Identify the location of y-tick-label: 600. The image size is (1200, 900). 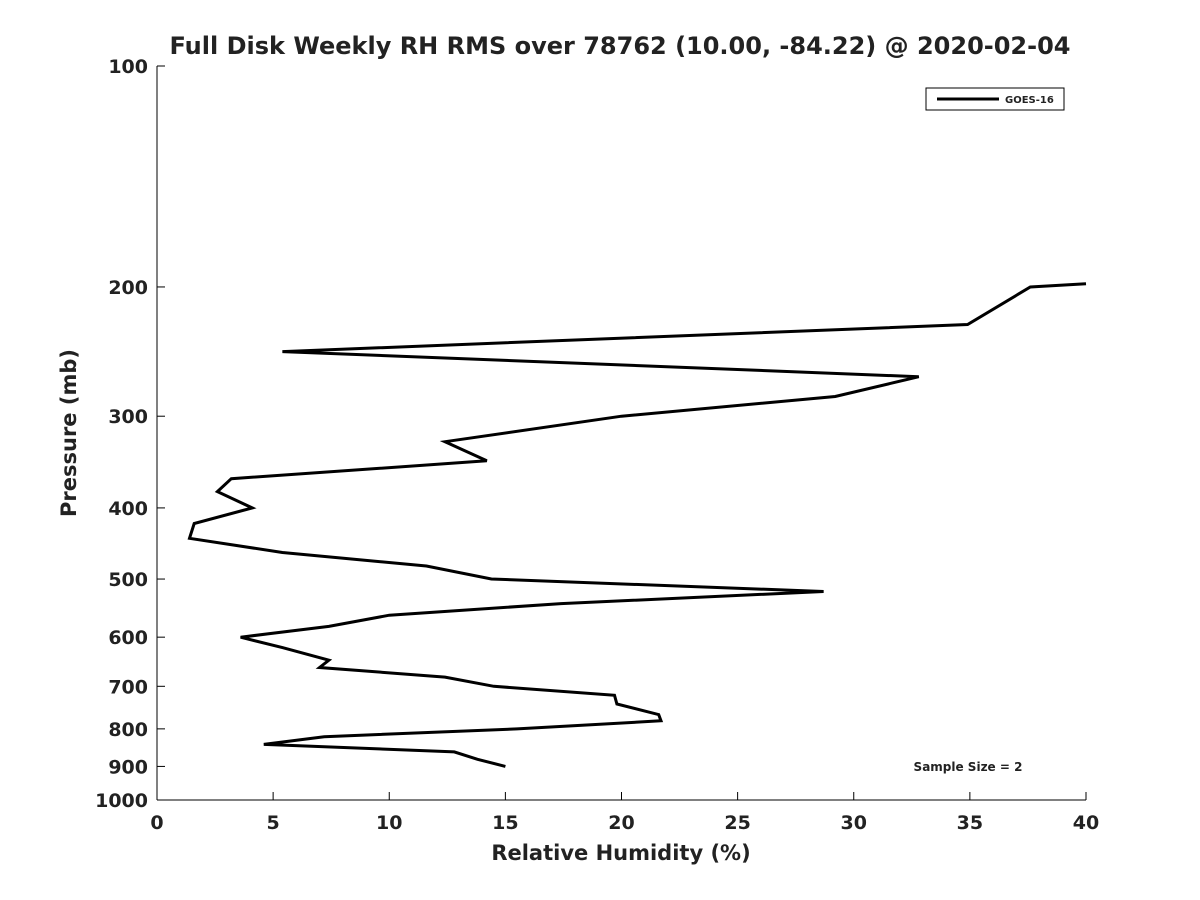
(128, 638).